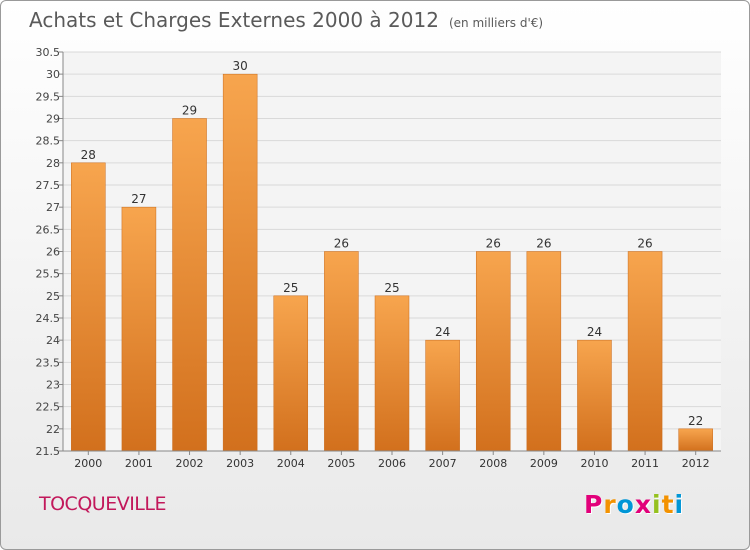  I want to click on bar-2007, so click(442, 395).